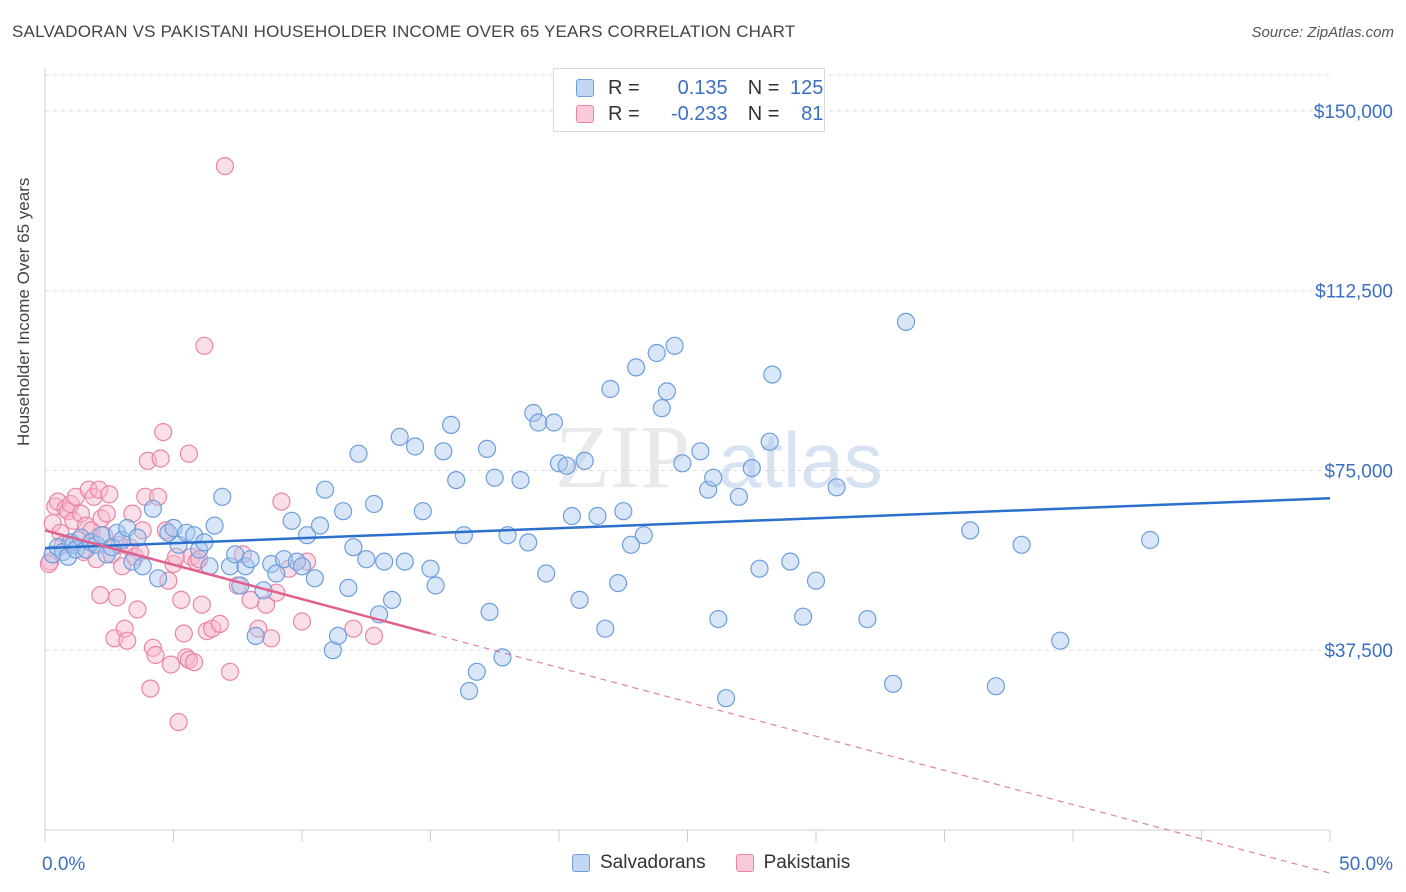 The width and height of the screenshot is (1406, 892). What do you see at coordinates (624, 113) in the screenshot?
I see `r-label: R =` at bounding box center [624, 113].